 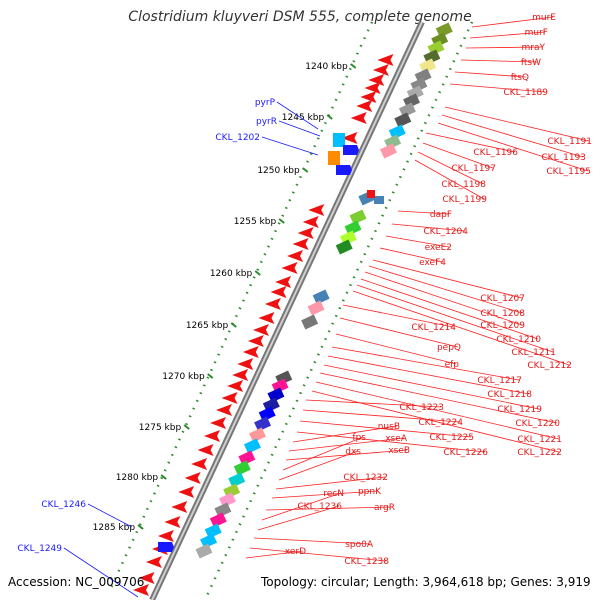 I want to click on gene-label-ckl-1249: CKL_1249, so click(x=39, y=549).